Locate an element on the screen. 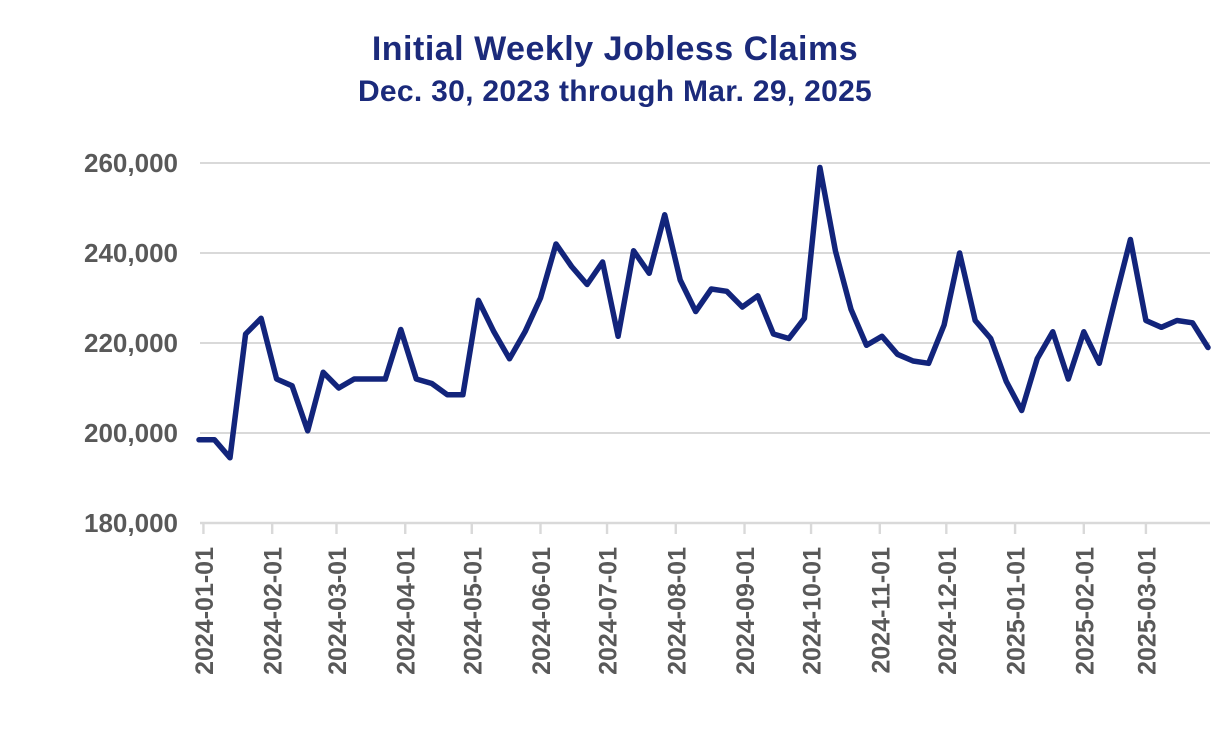 This screenshot has height=750, width=1230. y-tick-label: 180,000 is located at coordinates (131, 523).